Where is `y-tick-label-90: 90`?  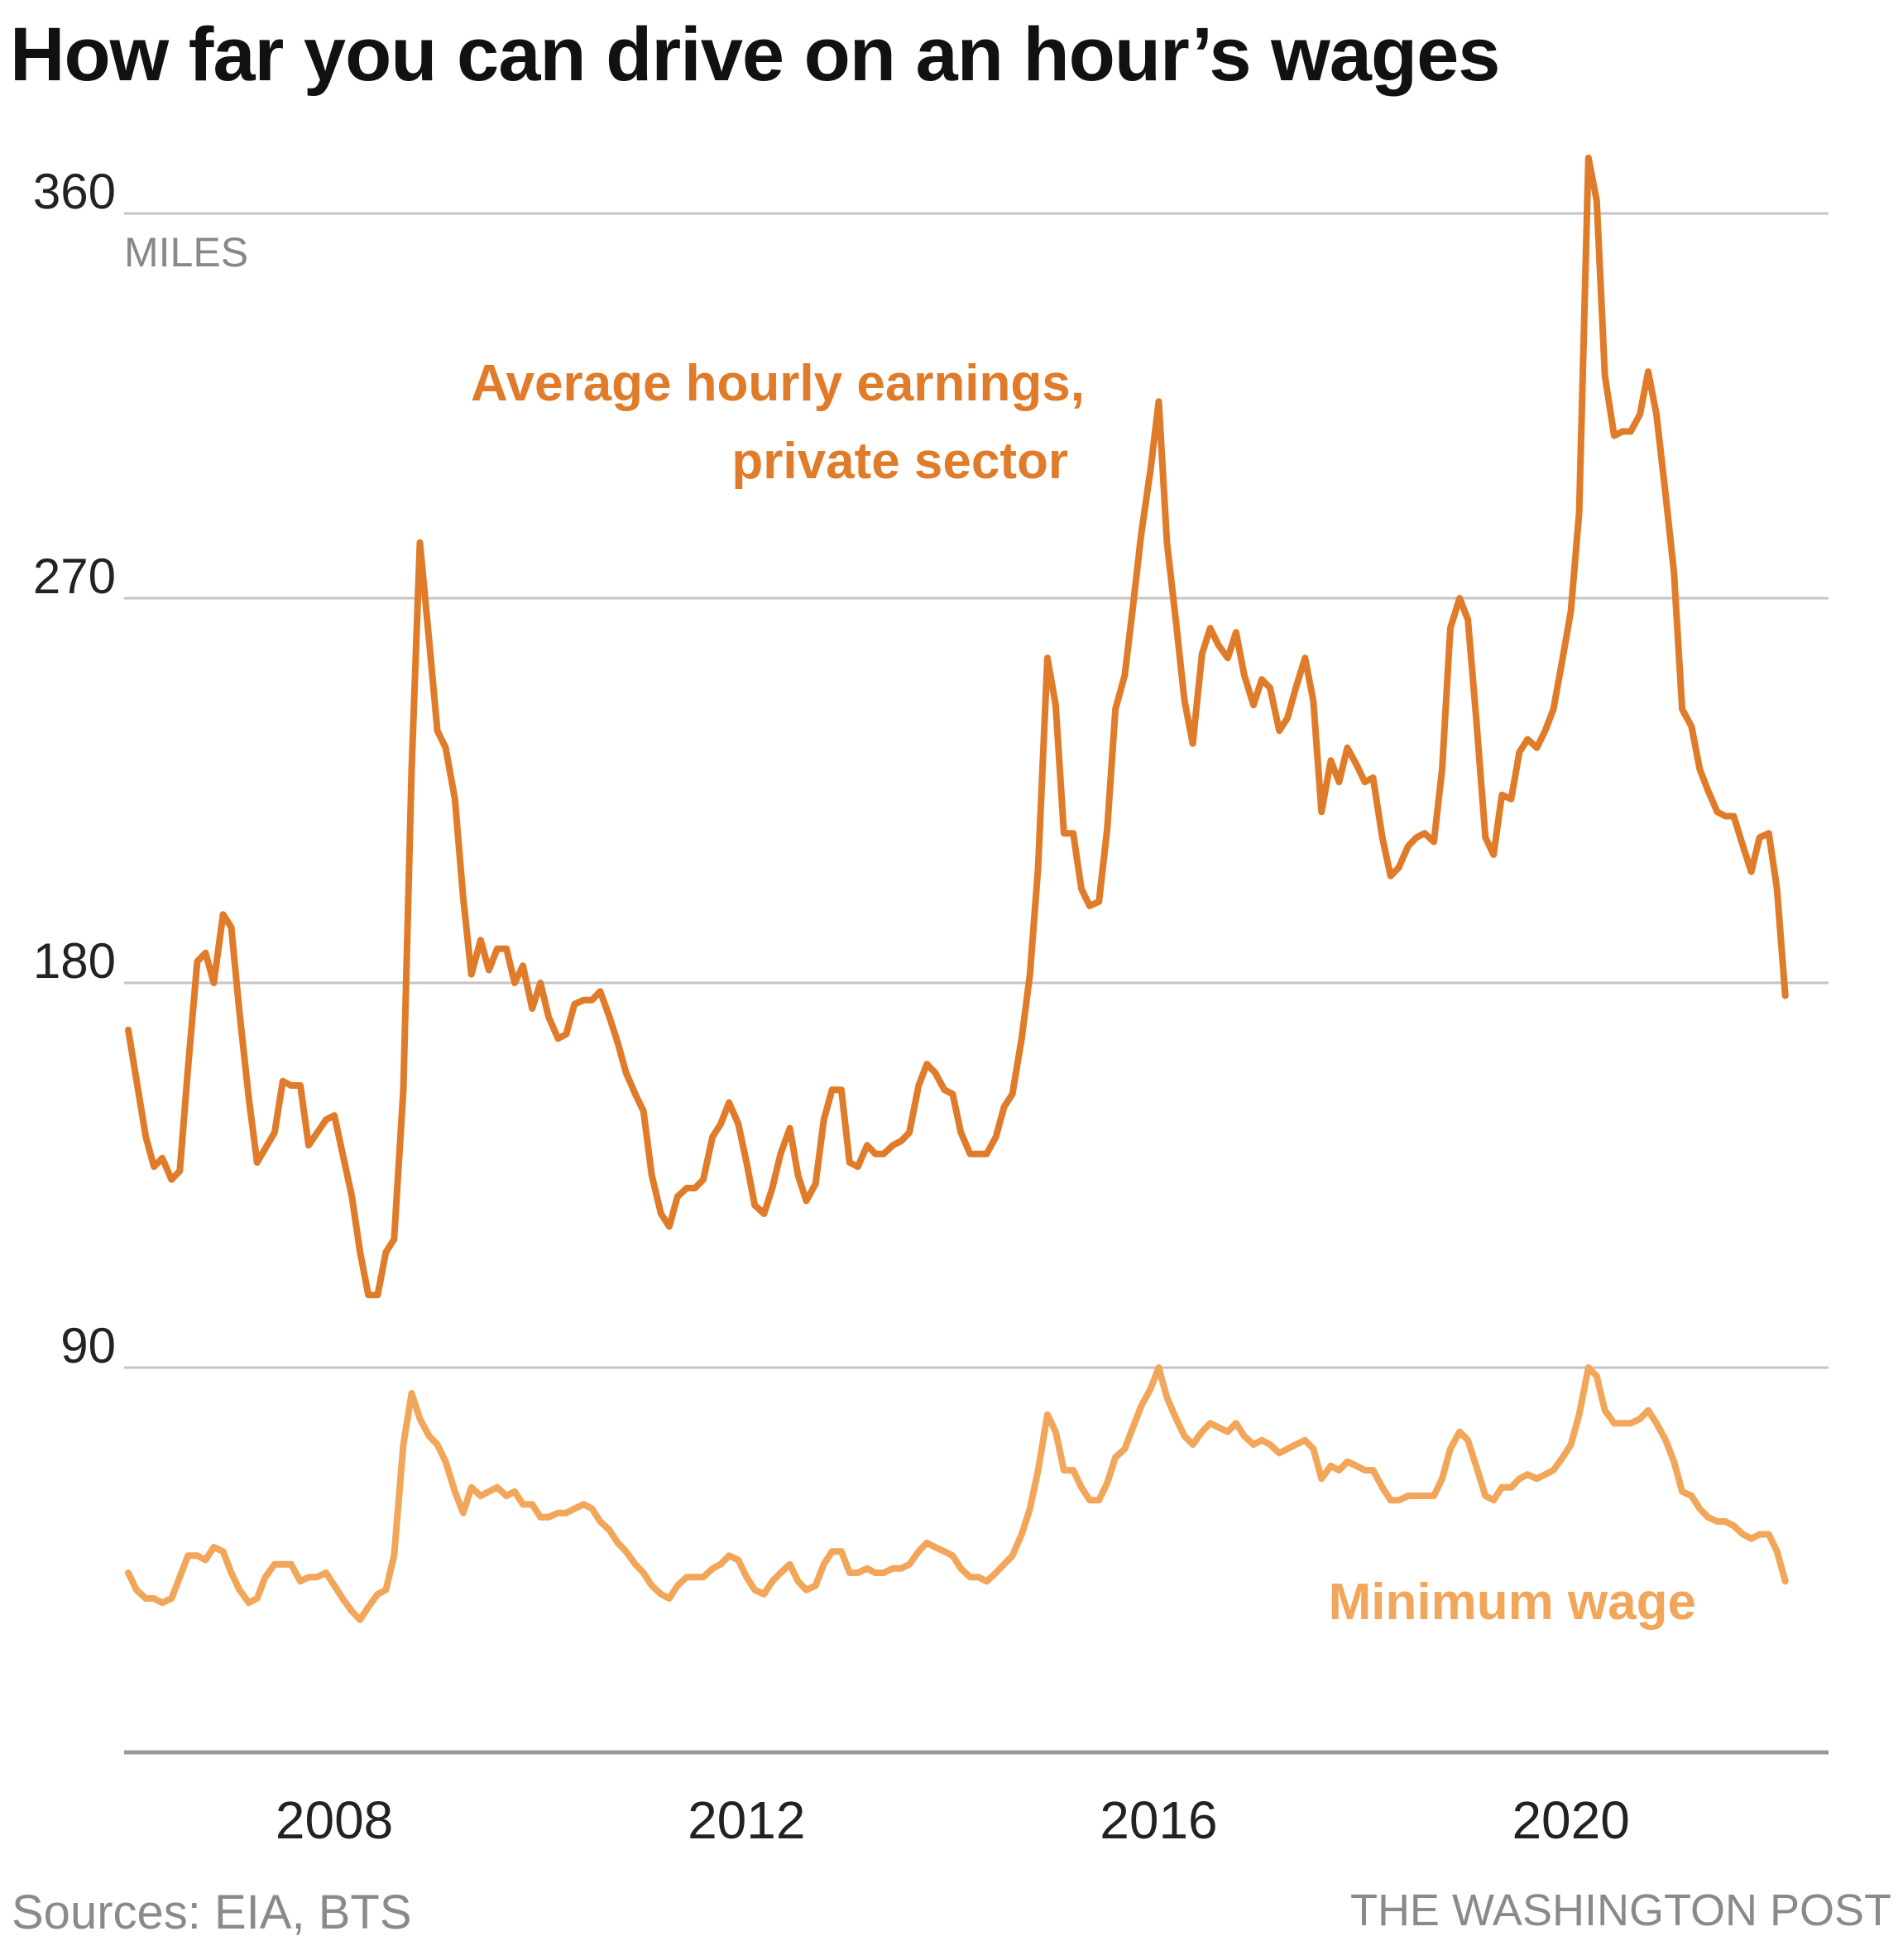
y-tick-label-90: 90 is located at coordinates (88, 1345).